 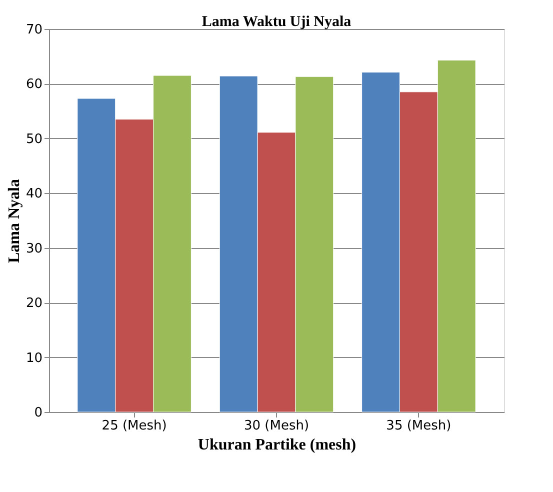 I want to click on y-tick-label: 30, so click(x=34, y=248).